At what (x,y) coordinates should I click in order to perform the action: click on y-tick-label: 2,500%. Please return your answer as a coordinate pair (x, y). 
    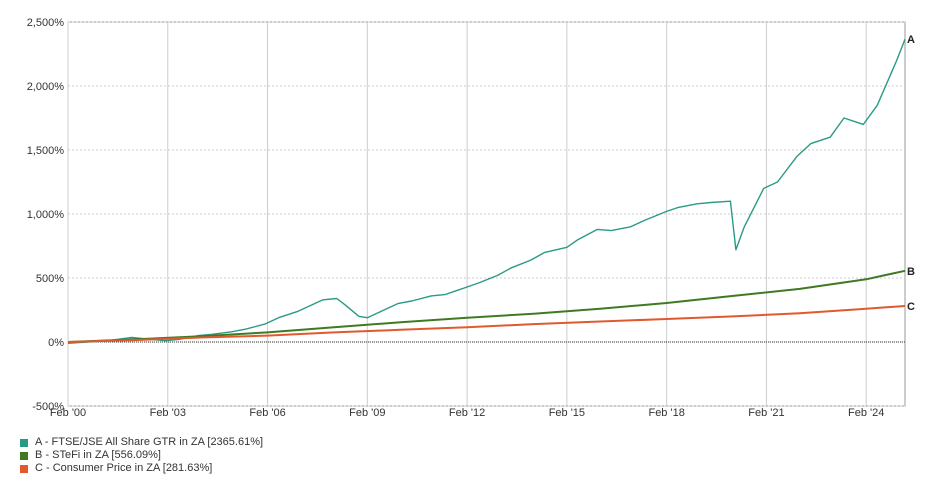
    Looking at the image, I should click on (46, 23).